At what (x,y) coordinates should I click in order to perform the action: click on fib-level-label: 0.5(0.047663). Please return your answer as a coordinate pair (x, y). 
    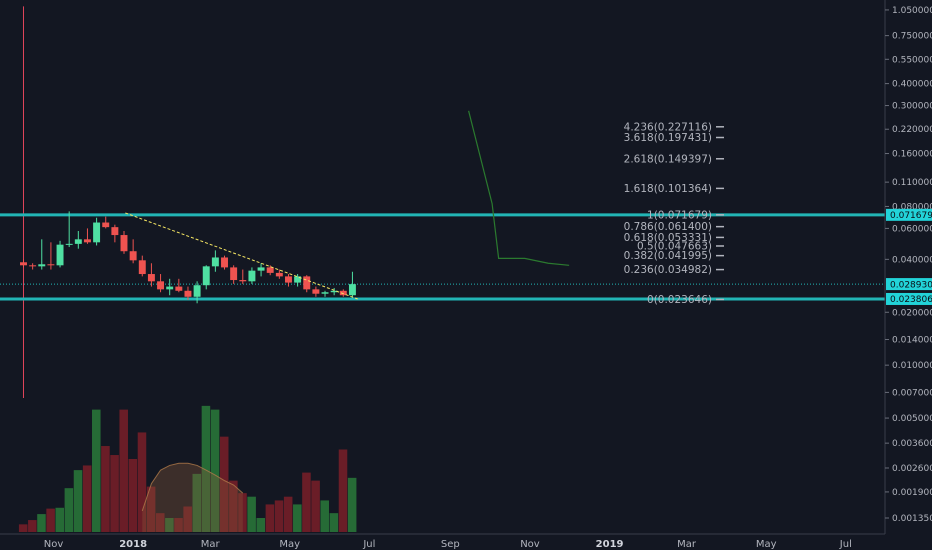
    Looking at the image, I should click on (674, 246).